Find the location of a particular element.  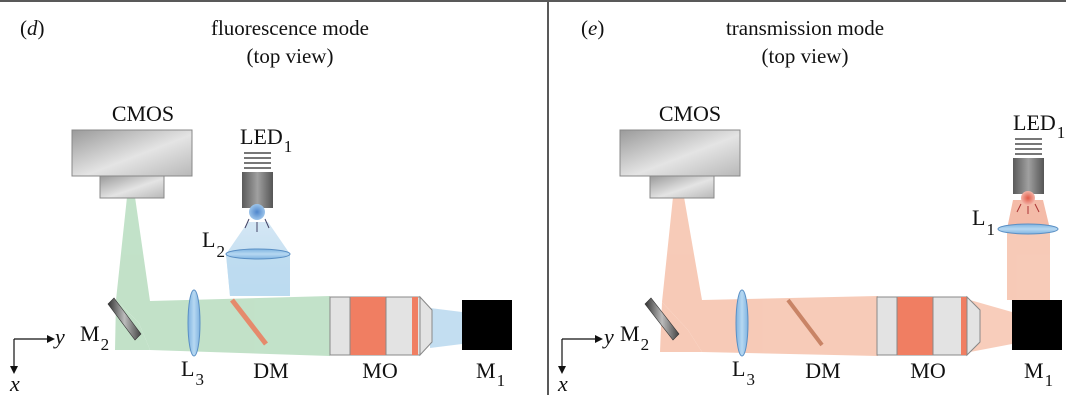

lens-l1 is located at coordinates (1028, 229).